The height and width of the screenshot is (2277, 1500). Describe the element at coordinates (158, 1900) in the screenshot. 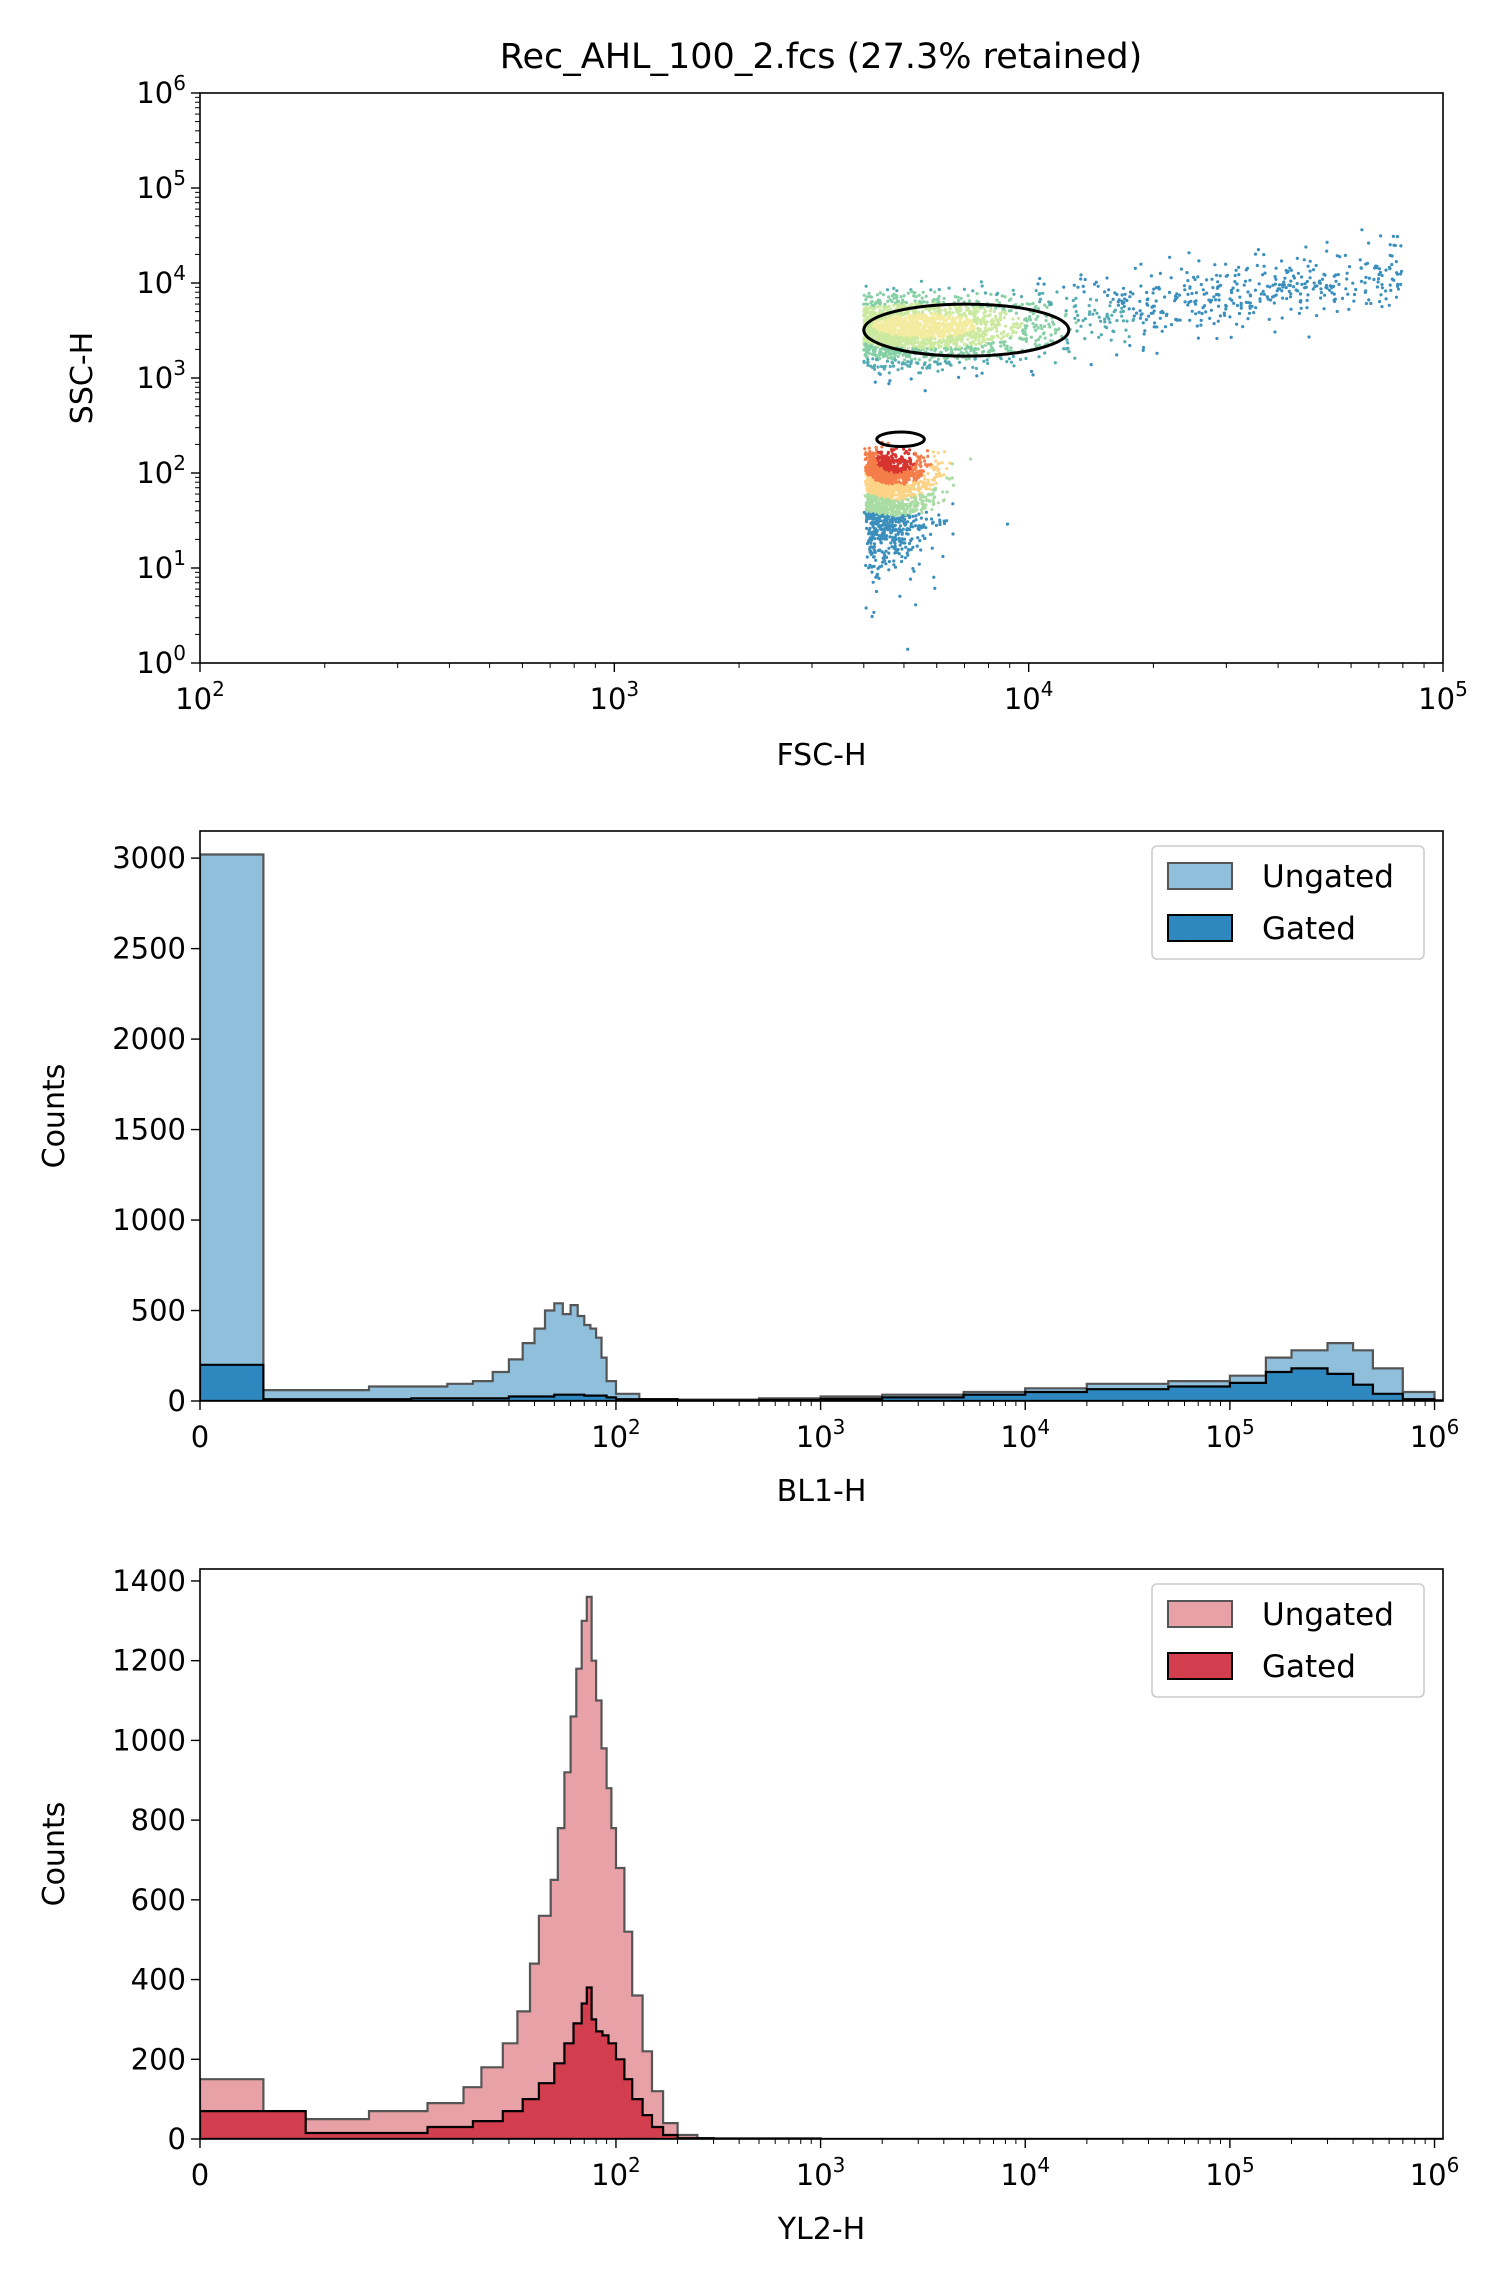

I see `y-tick-label: 600` at that location.